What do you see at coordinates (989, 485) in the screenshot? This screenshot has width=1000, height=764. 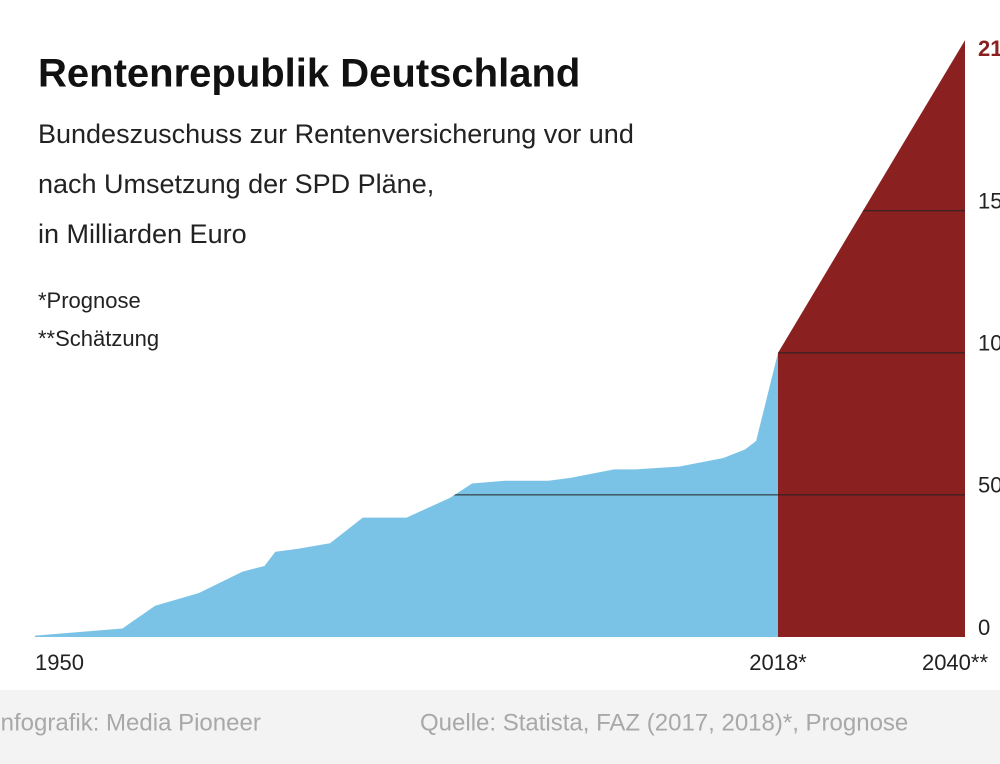 I see `y-tick-label: 50` at bounding box center [989, 485].